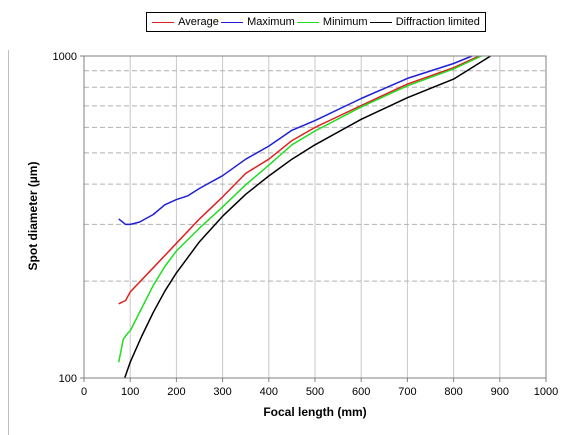  What do you see at coordinates (437, 22) in the screenshot?
I see `legend-label-diffraction-limited: Diffraction limited` at bounding box center [437, 22].